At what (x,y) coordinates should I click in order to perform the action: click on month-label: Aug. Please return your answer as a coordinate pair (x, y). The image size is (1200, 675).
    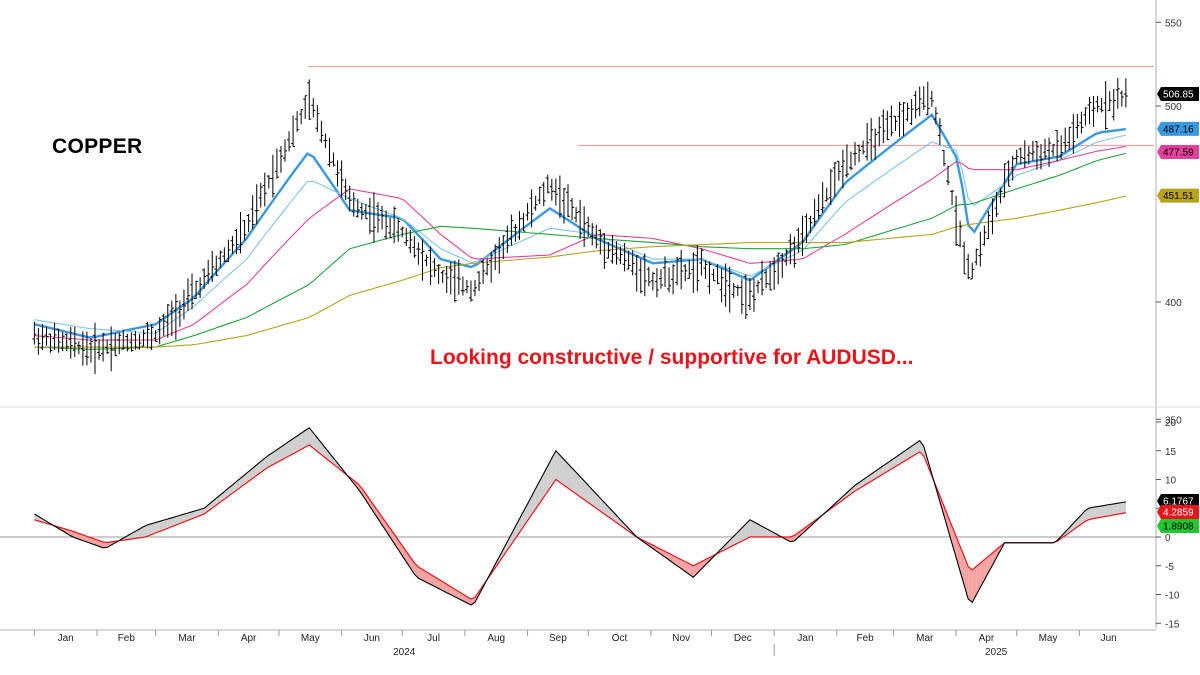
    Looking at the image, I should click on (496, 638).